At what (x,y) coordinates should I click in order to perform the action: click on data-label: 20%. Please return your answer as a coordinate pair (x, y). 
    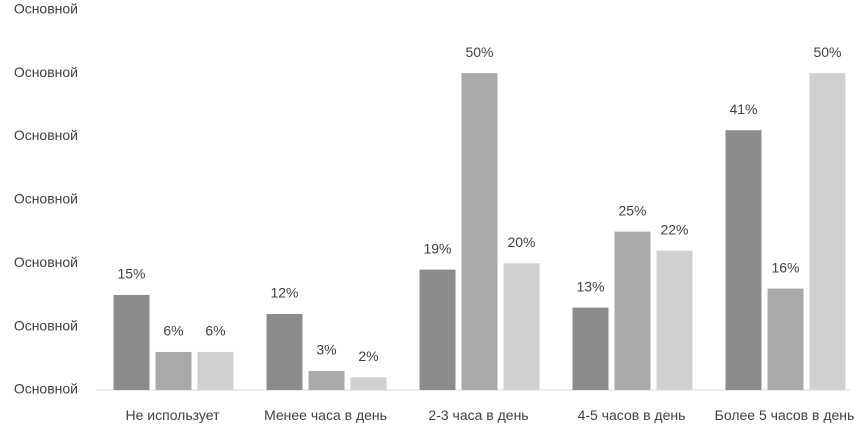
    Looking at the image, I should click on (521, 242).